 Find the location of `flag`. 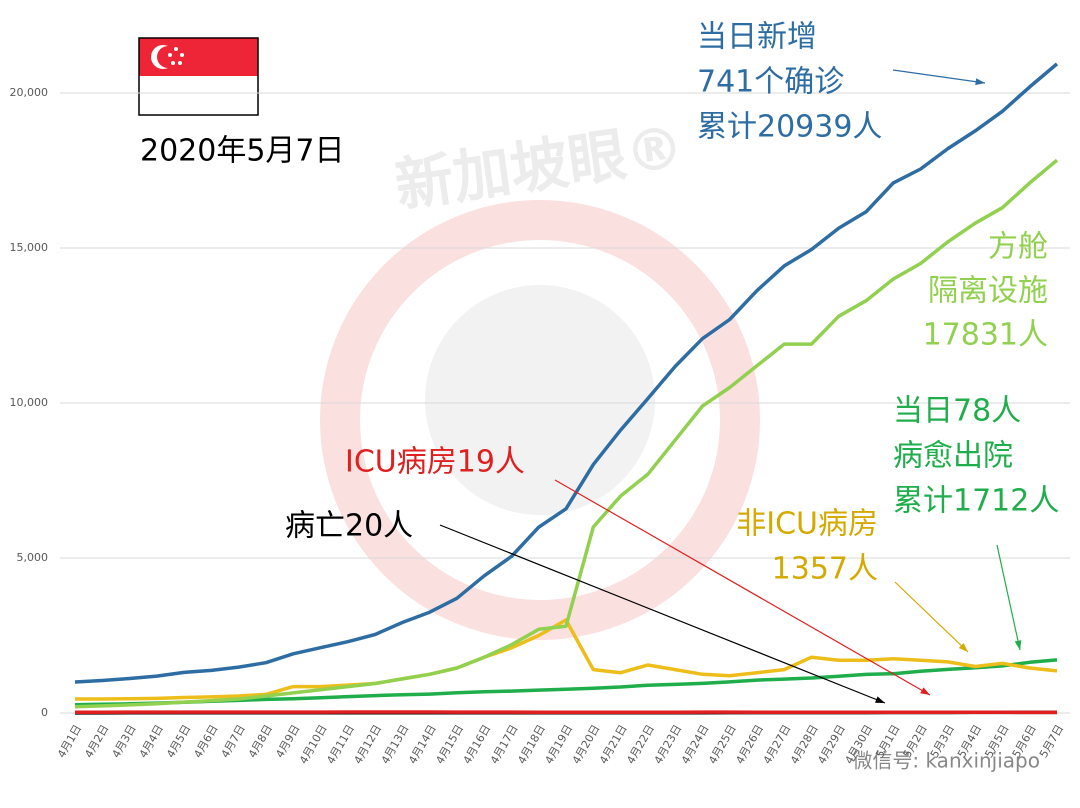

flag is located at coordinates (198, 76).